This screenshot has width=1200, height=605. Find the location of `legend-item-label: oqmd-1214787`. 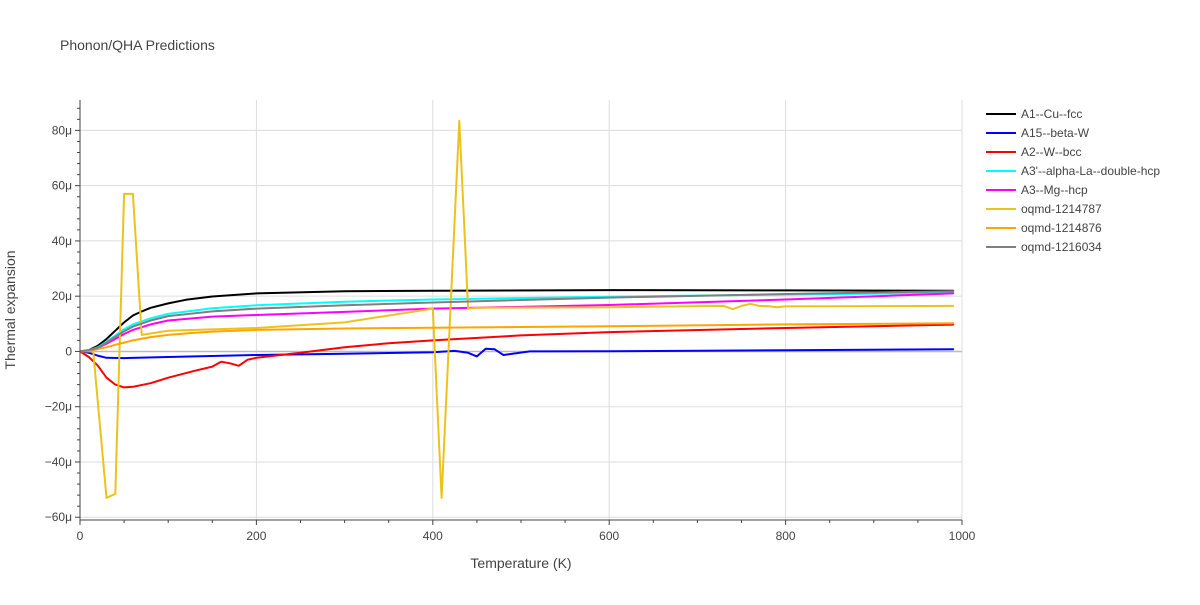

legend-item-label: oqmd-1214787 is located at coordinates (1061, 209).